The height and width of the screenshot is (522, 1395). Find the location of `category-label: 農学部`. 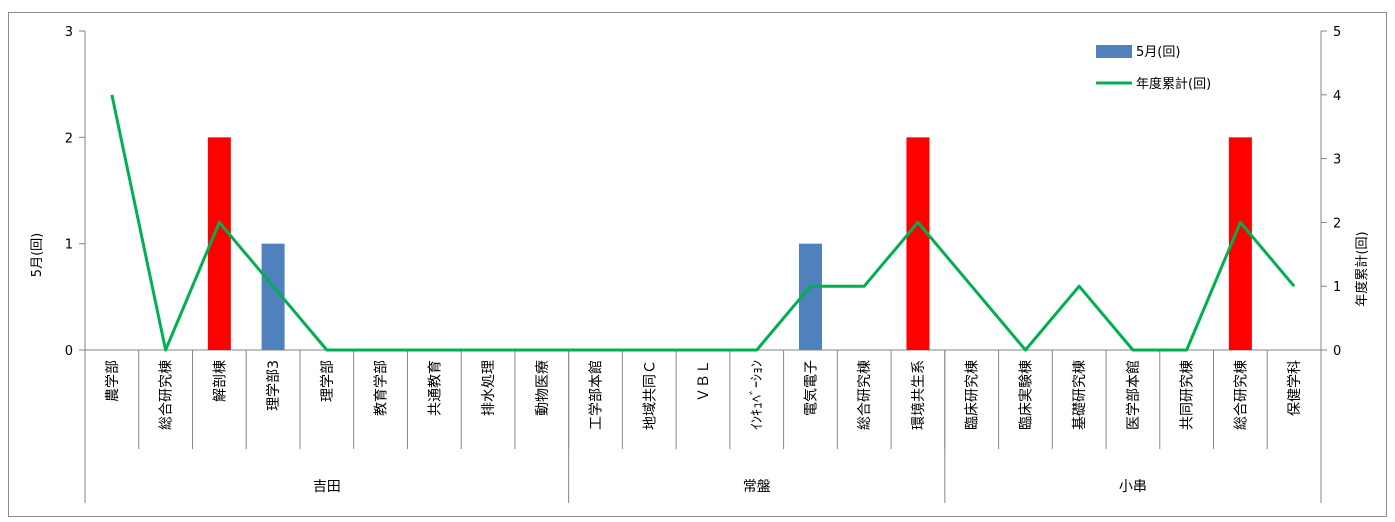

category-label: 農学部 is located at coordinates (113, 381).